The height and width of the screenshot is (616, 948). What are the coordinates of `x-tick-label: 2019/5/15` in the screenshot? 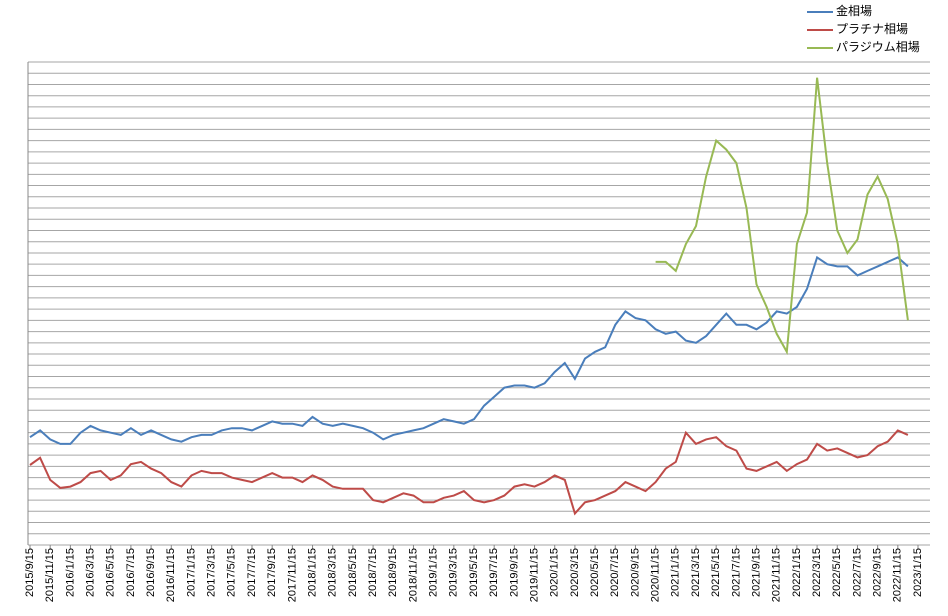 It's located at (474, 572).